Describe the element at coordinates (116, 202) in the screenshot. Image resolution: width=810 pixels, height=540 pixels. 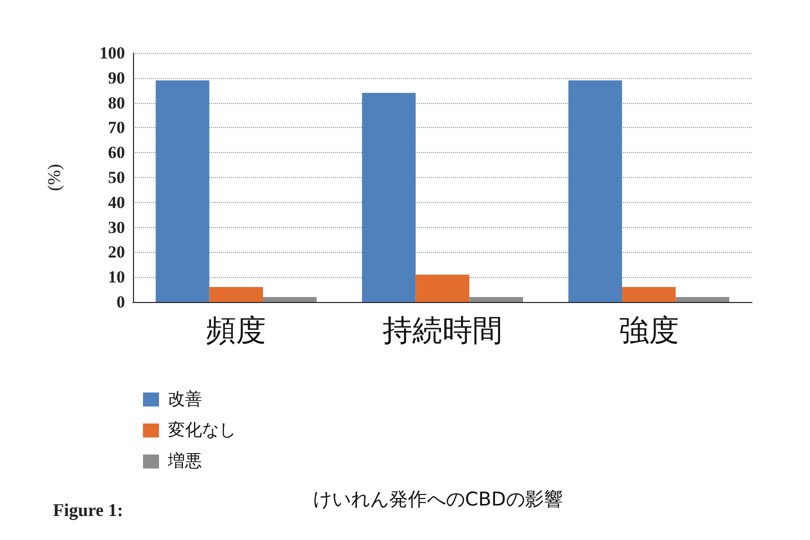
I see `y-tick-label: 40` at that location.